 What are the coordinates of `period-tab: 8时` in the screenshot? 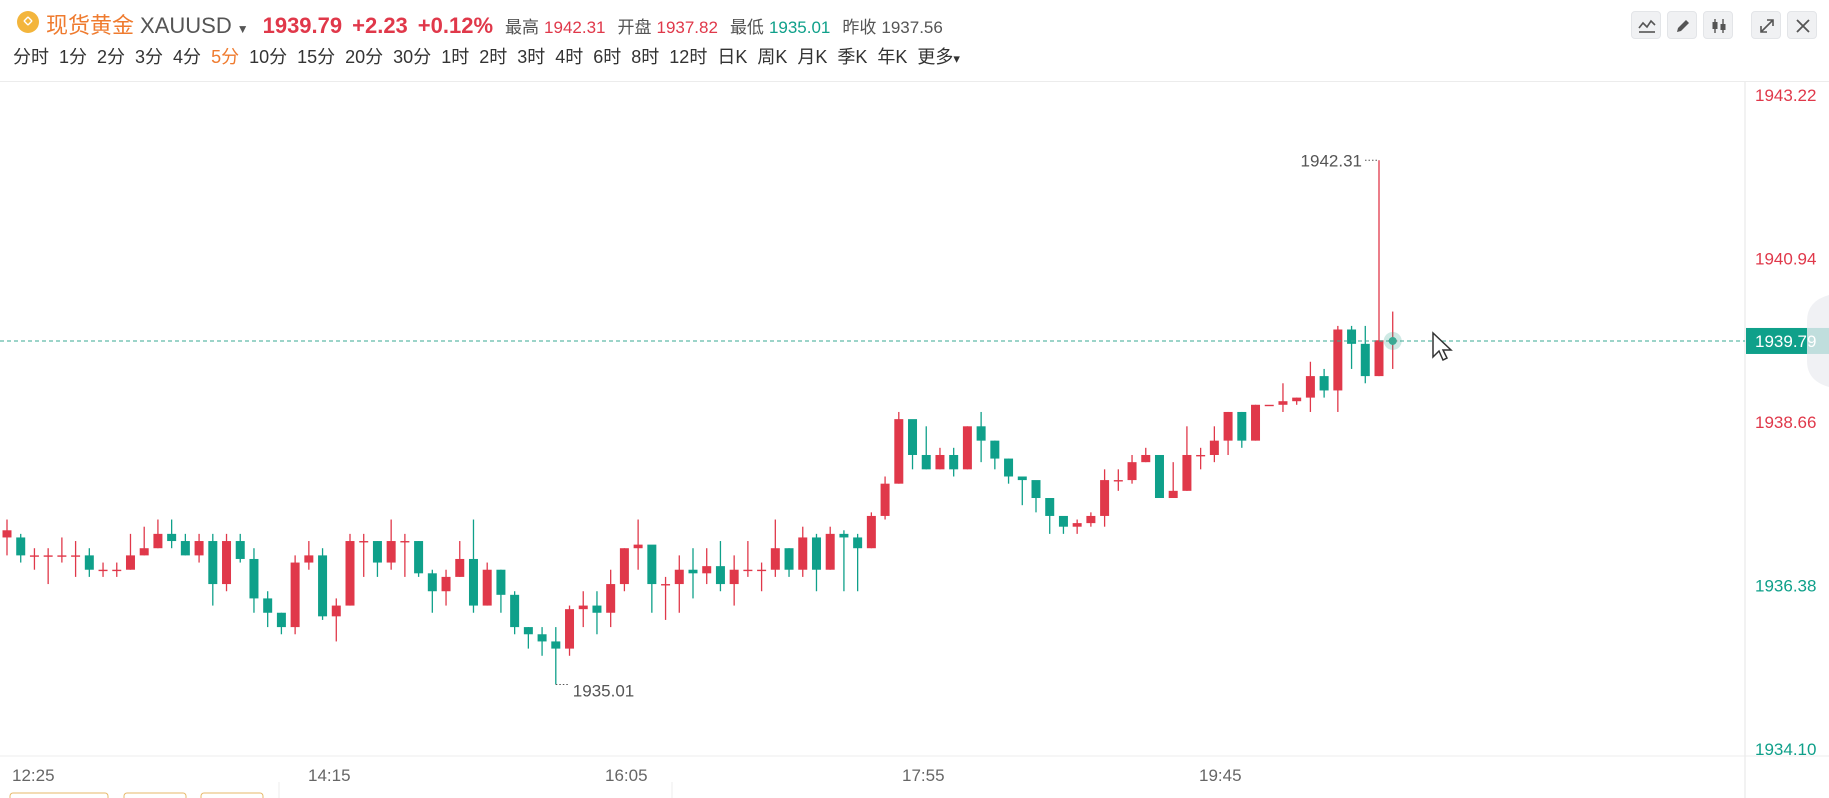 It's located at (645, 57).